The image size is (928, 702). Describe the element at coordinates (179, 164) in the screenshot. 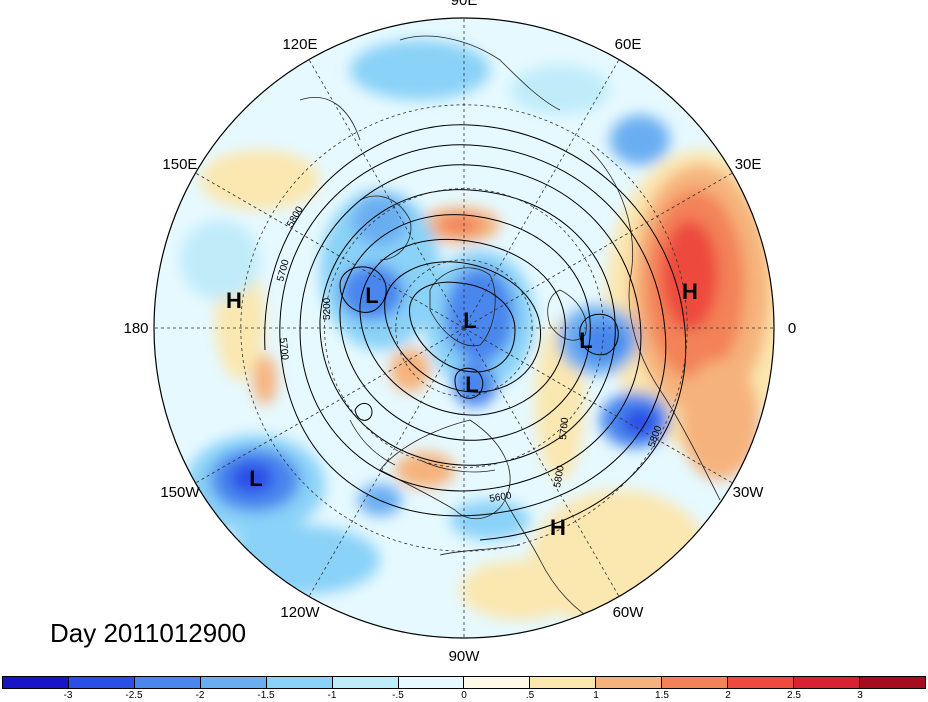

I see `longitude-label: 150E` at that location.